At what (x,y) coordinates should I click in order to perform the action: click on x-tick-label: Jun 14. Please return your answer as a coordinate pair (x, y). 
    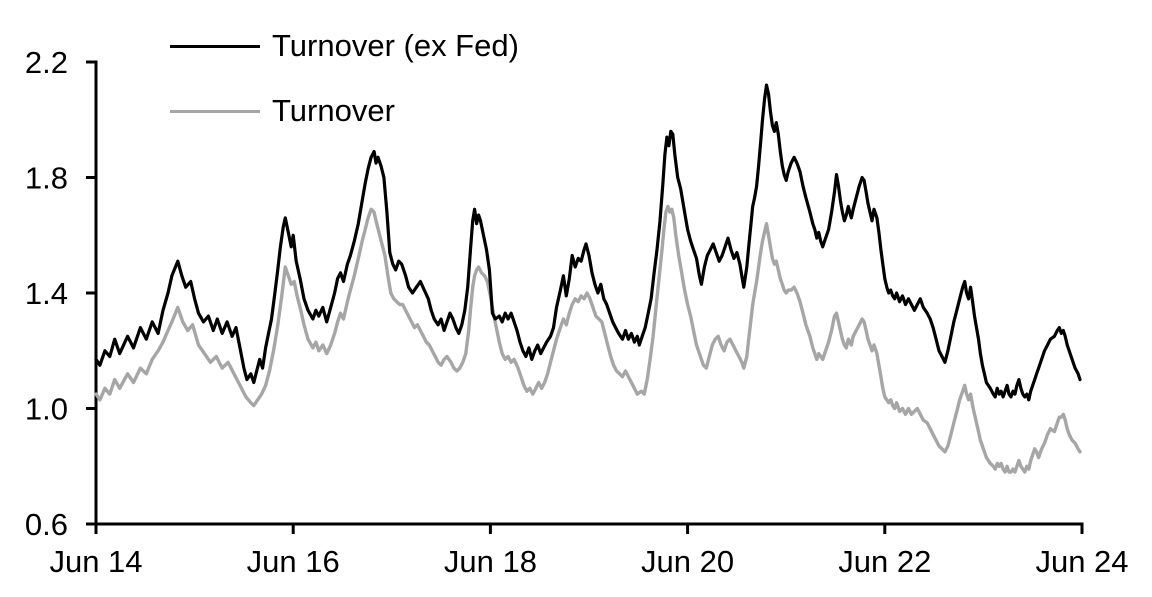
    Looking at the image, I should click on (95, 561).